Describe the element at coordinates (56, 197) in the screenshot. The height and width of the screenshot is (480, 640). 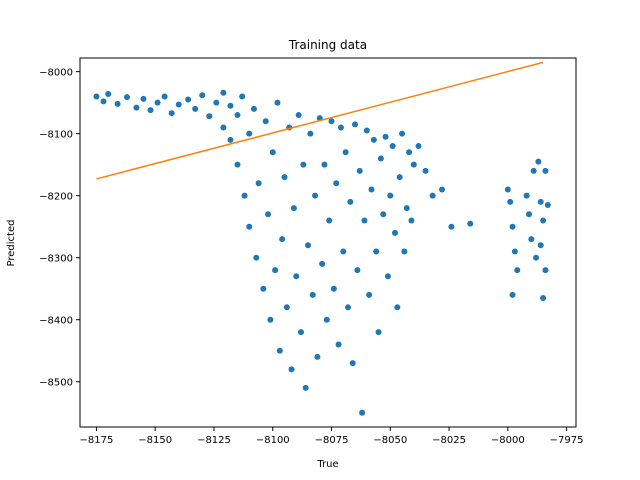
I see `y-tick-label: −8200` at that location.